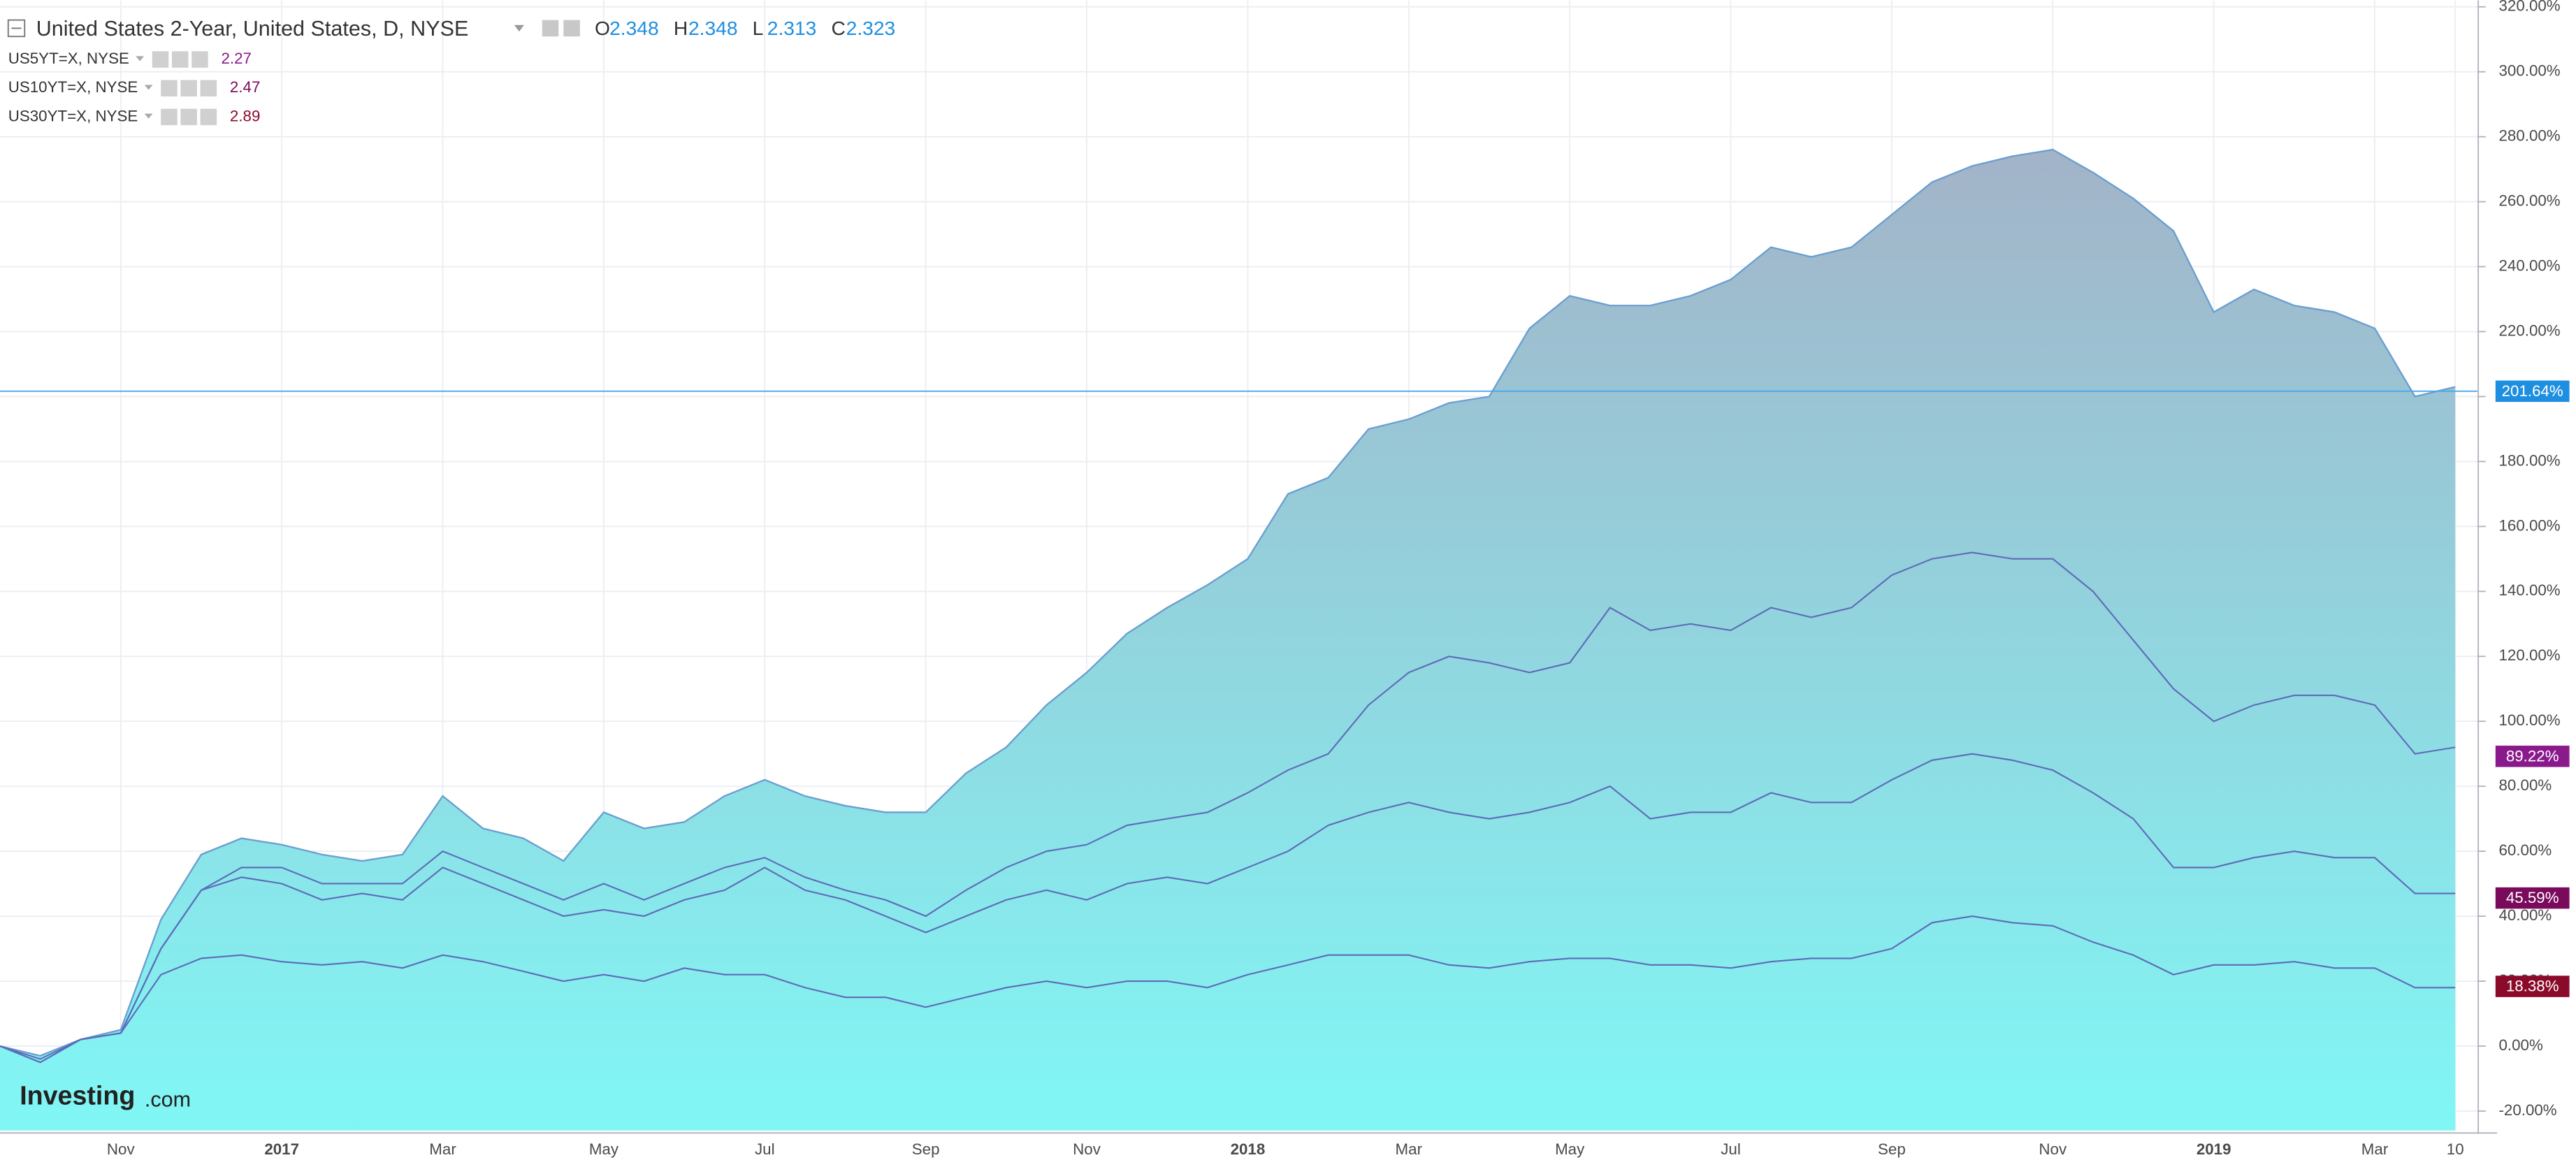 This screenshot has height=1167, width=2576. What do you see at coordinates (281, 1149) in the screenshot?
I see `x-tick-label: 2017` at bounding box center [281, 1149].